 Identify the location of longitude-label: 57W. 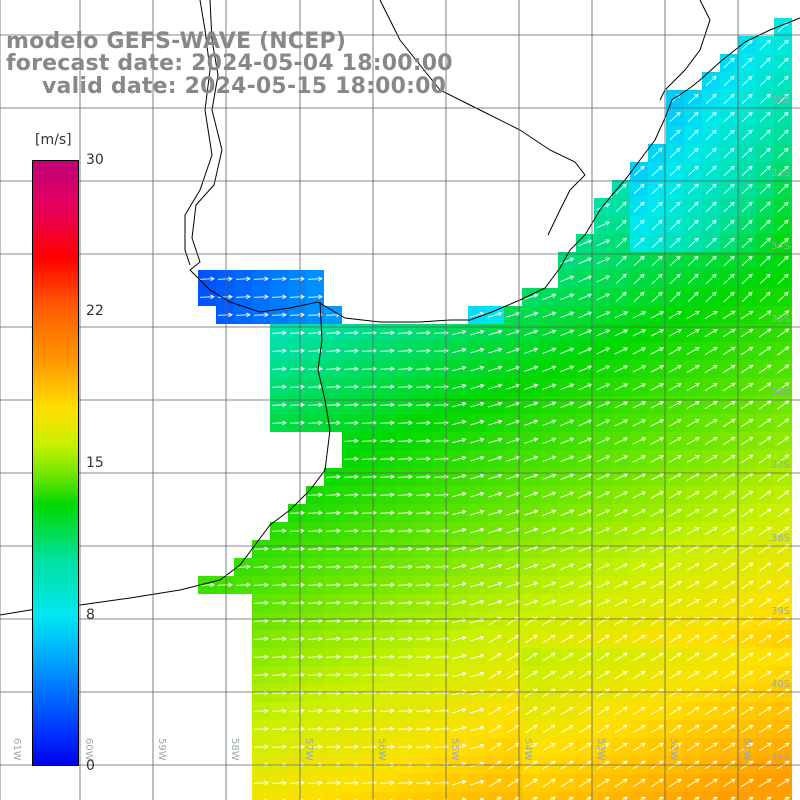
(308, 749).